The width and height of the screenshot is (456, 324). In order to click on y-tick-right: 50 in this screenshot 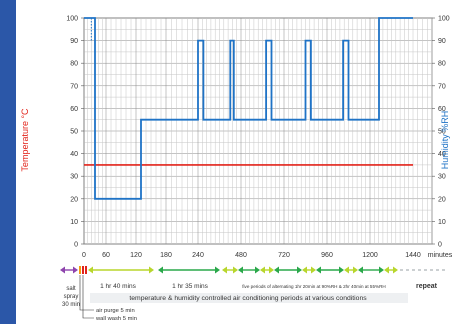, I will do `click(442, 132)`.